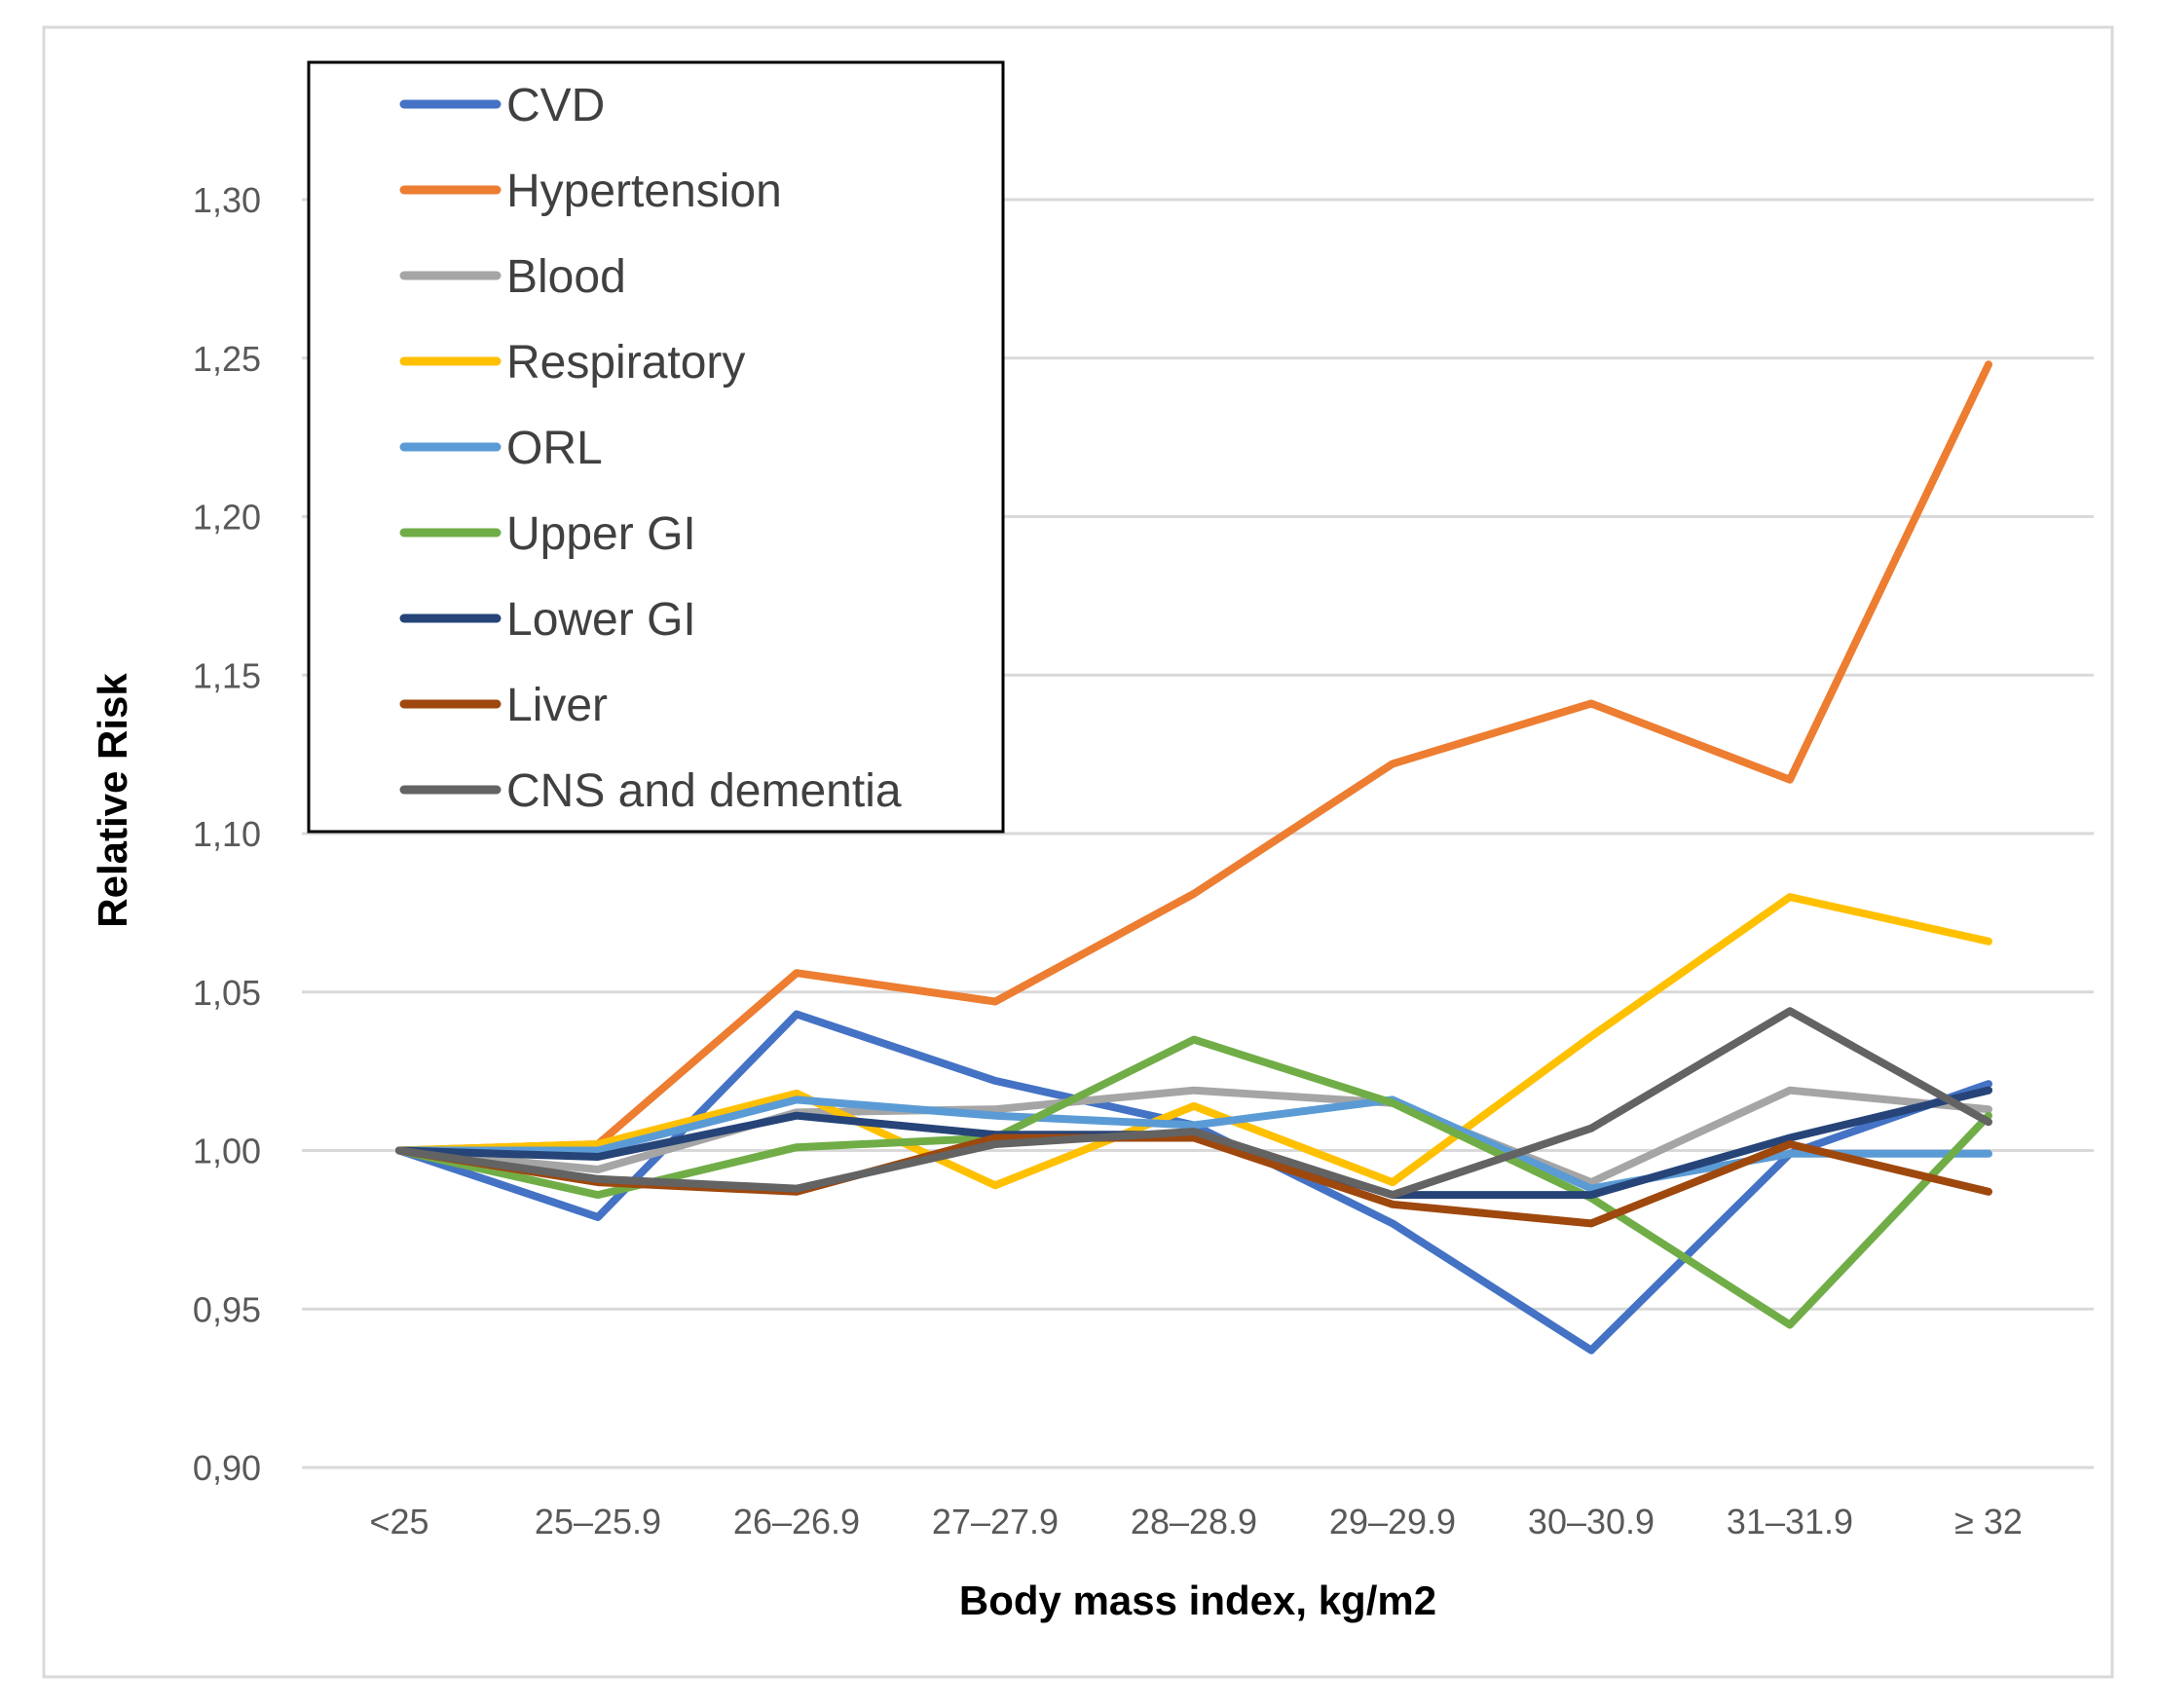  I want to click on legend-label-liver: Liver, so click(557, 705).